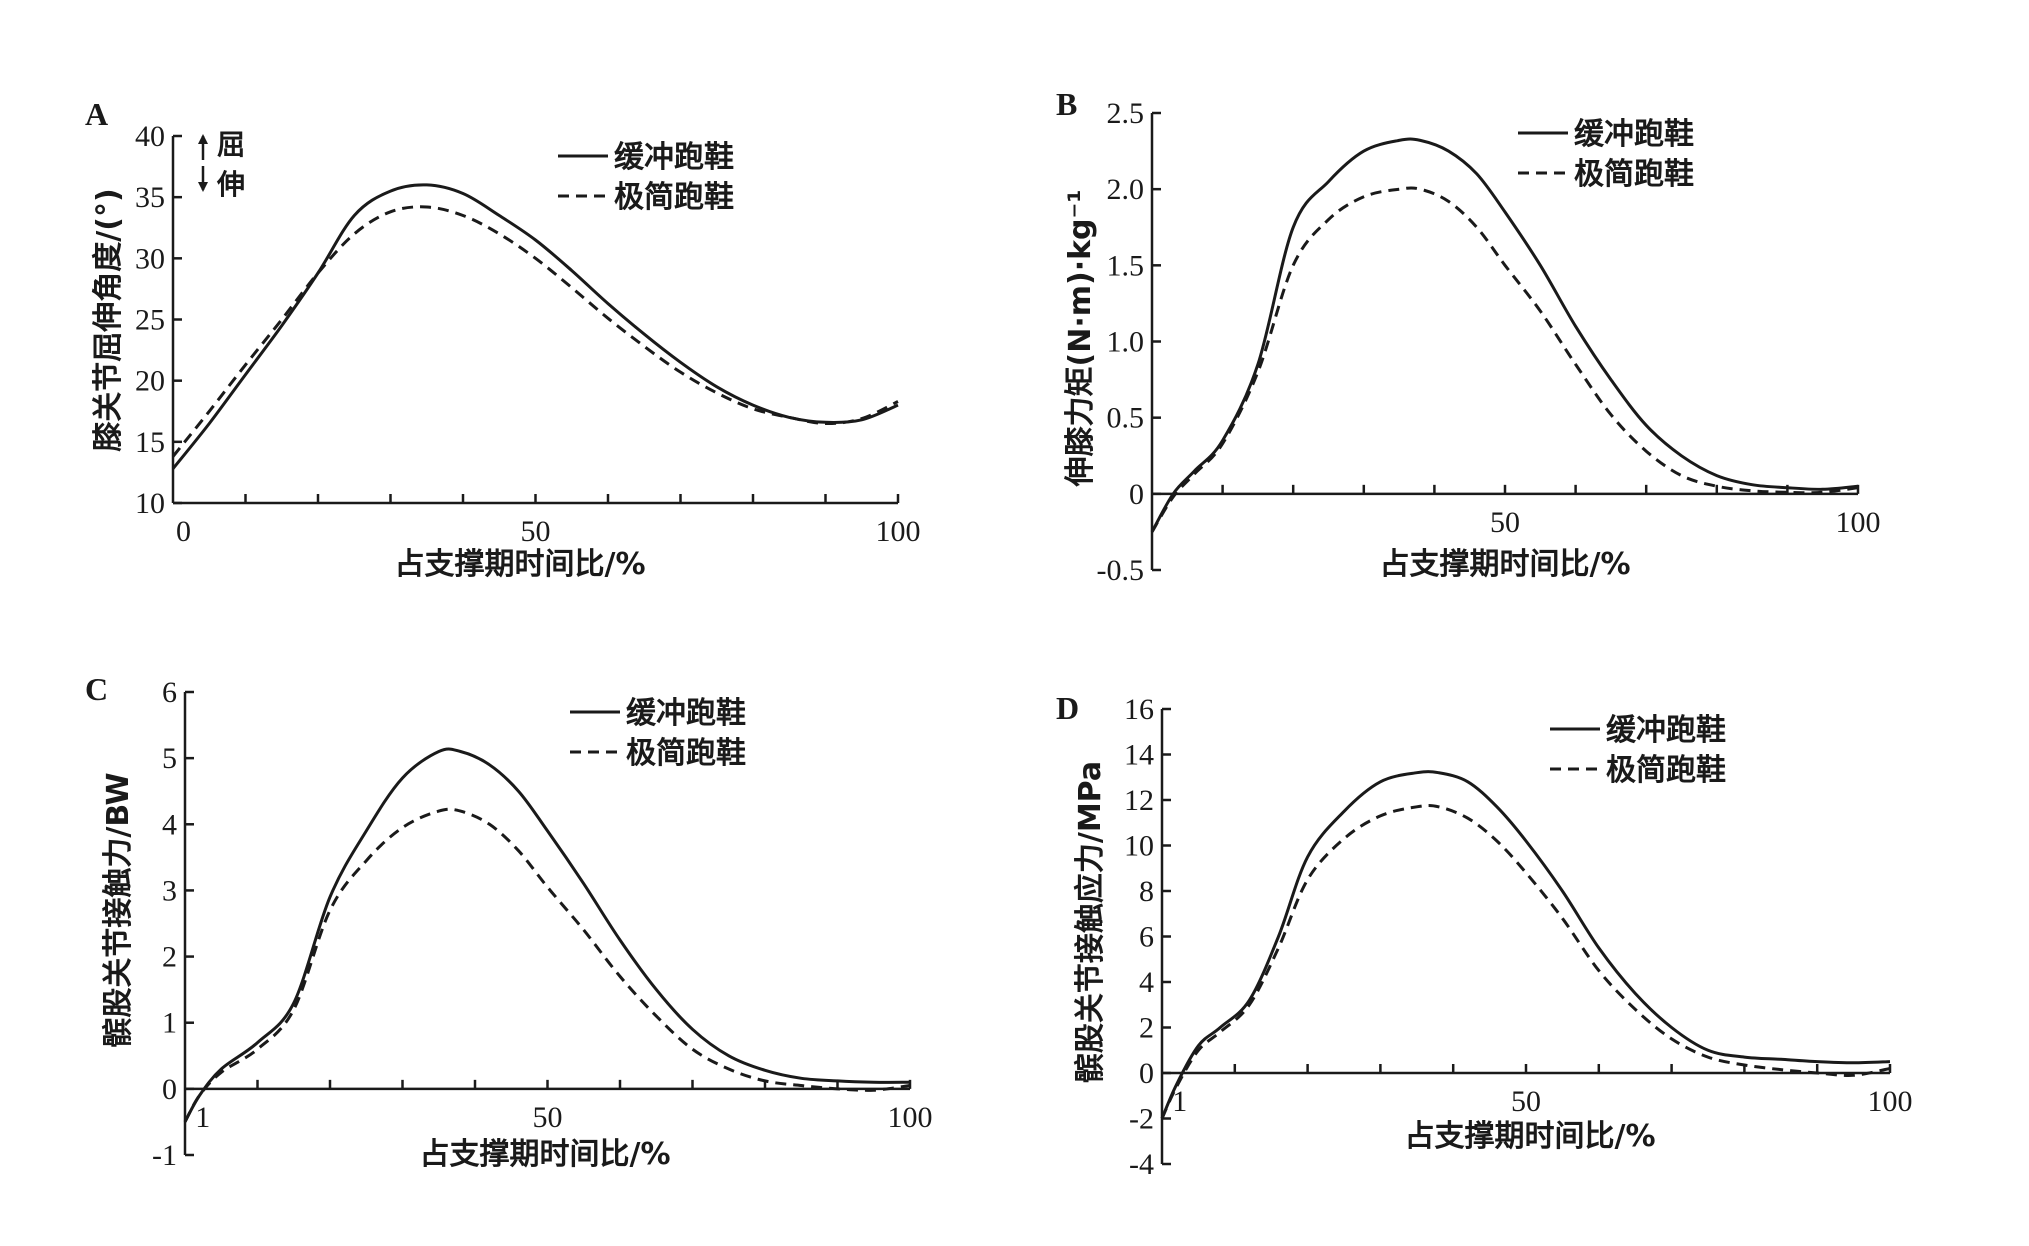  Describe the element at coordinates (1139, 800) in the screenshot. I see `y-tick-label: 12` at that location.